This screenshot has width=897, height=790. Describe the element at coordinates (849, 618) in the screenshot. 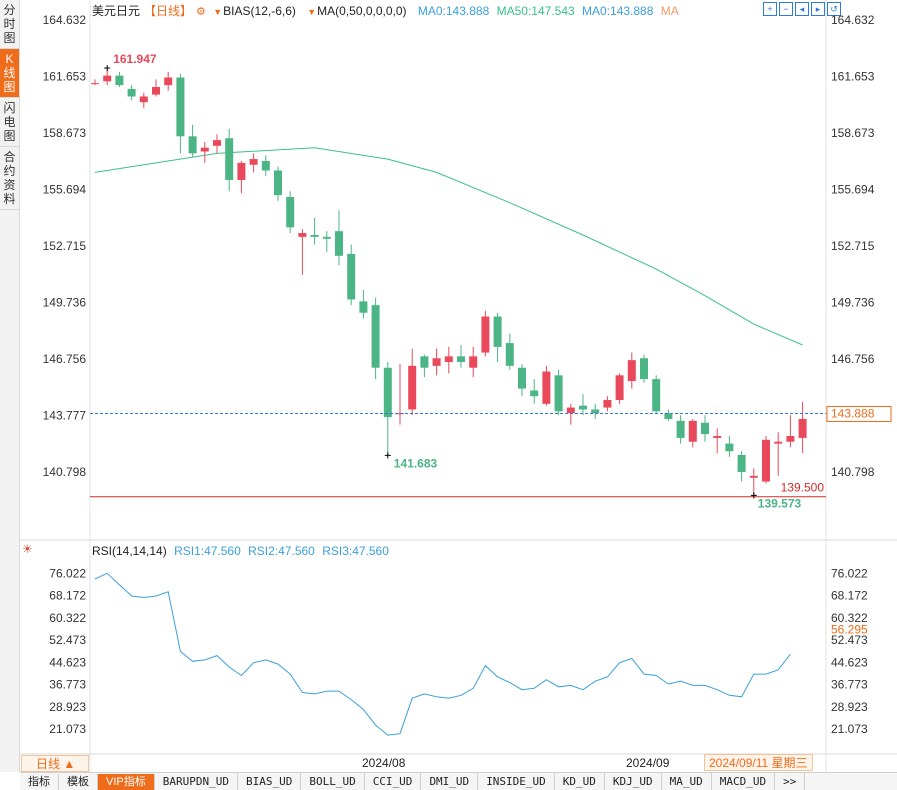

I see `rsi-tick-right: 60.322` at that location.